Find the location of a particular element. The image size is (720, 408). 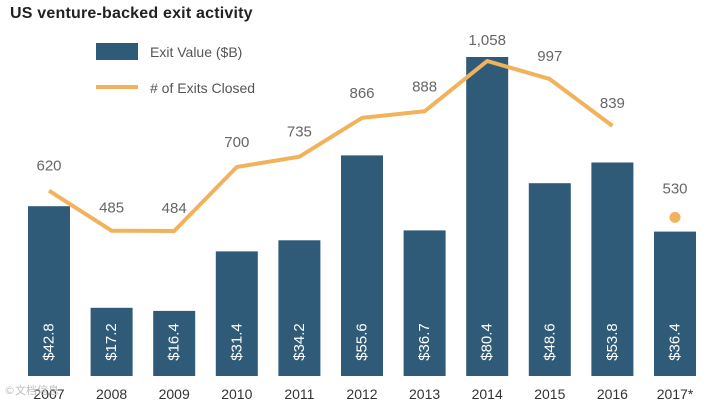

legend-bar-label: Exit Value ($B) is located at coordinates (196, 52).